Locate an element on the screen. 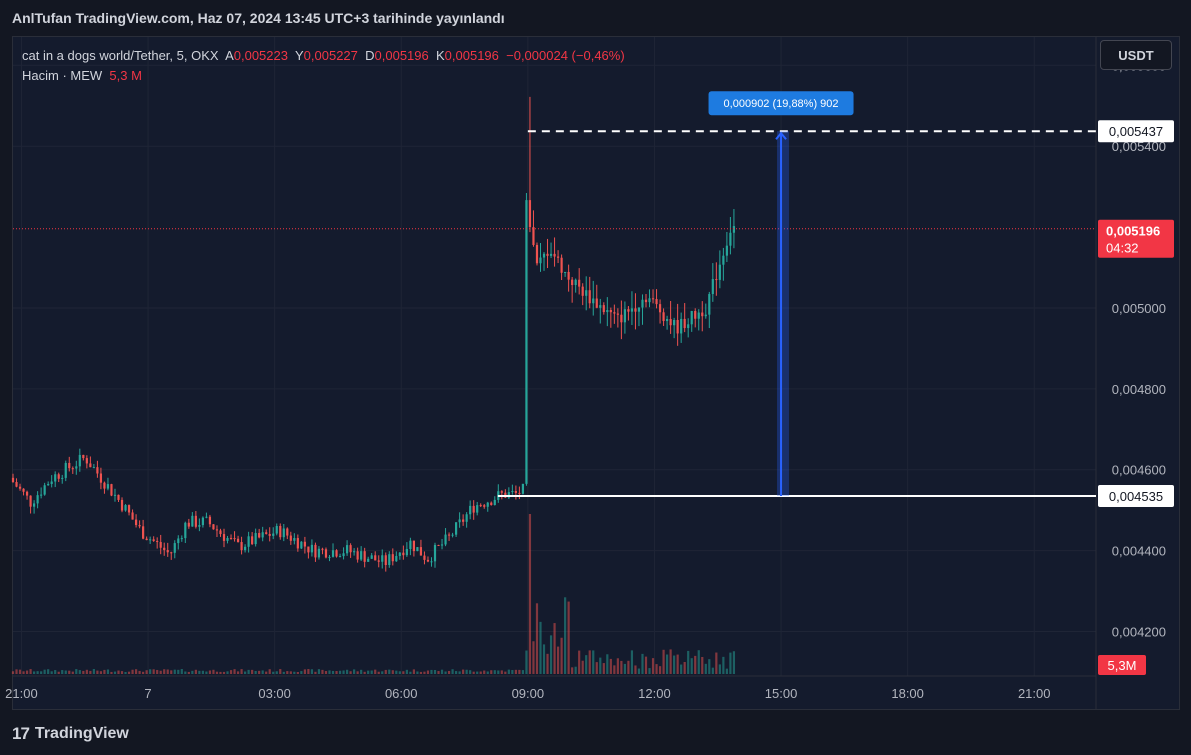 This screenshot has height=755, width=1191. currency-button: USDT is located at coordinates (1136, 55).